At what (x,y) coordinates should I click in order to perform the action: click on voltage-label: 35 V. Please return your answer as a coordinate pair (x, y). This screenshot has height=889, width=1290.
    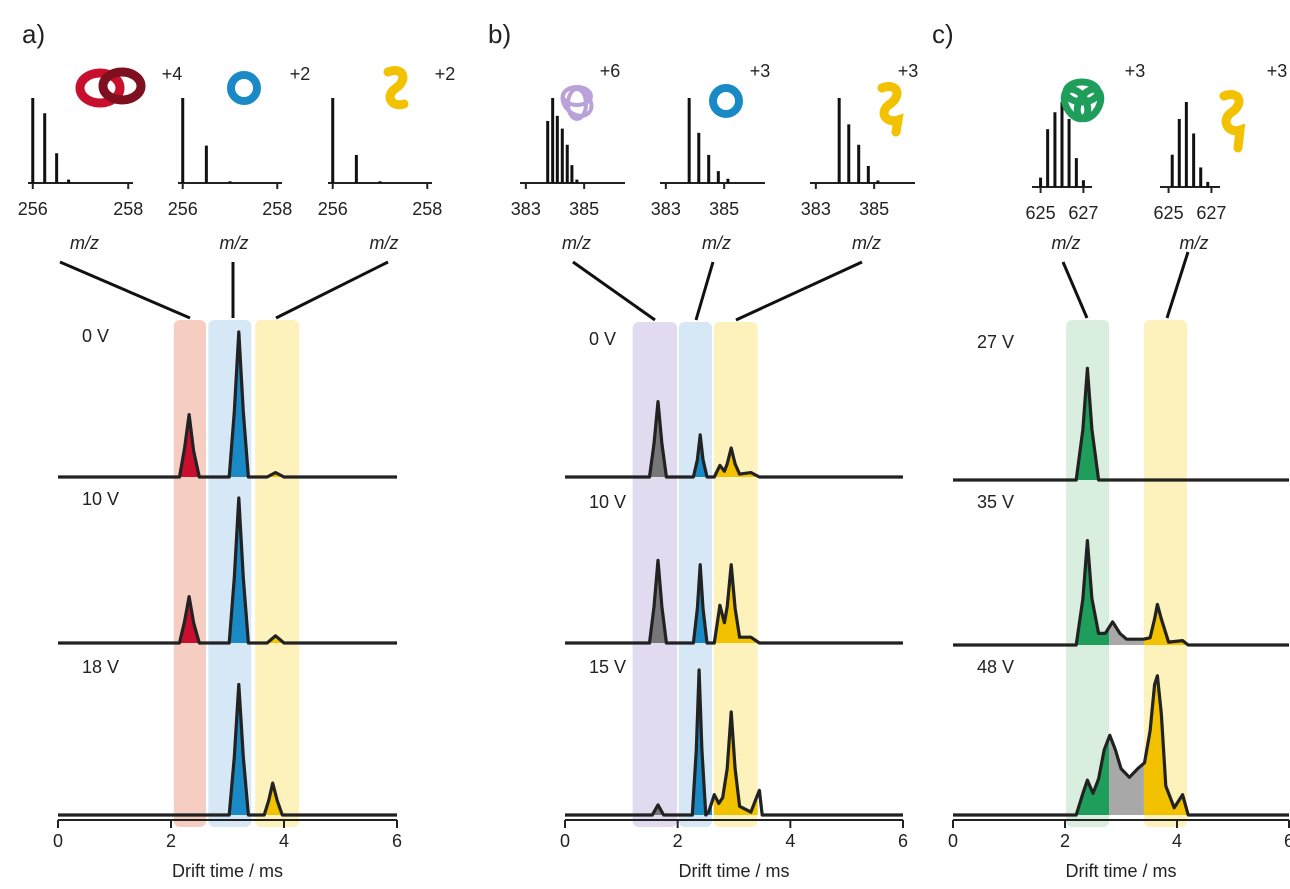
    Looking at the image, I should click on (995, 502).